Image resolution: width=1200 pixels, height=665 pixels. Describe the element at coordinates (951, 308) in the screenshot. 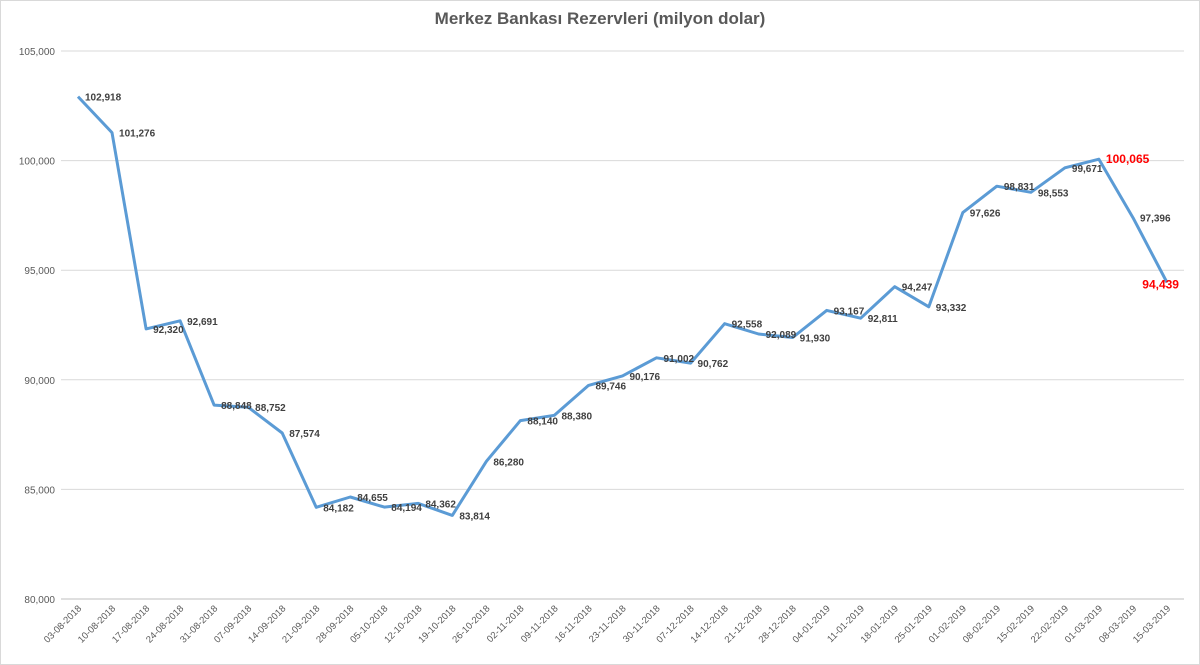

I see `data-label: 93,332` at that location.